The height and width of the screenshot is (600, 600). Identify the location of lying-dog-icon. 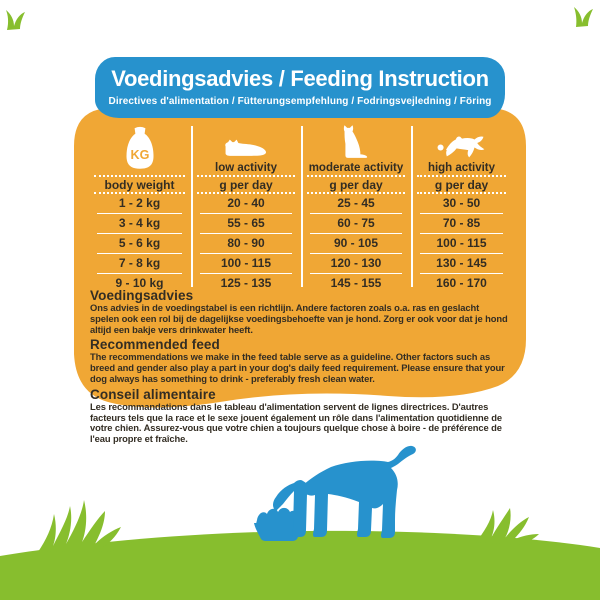
(246, 147).